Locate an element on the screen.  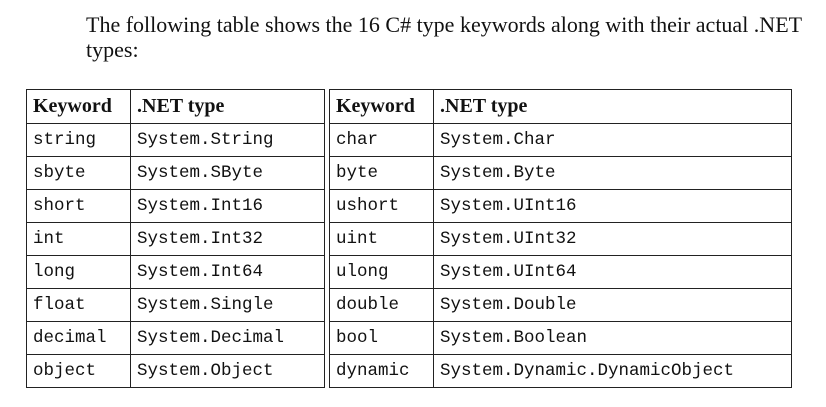
table-row: bool System.Boolean is located at coordinates (560, 338).